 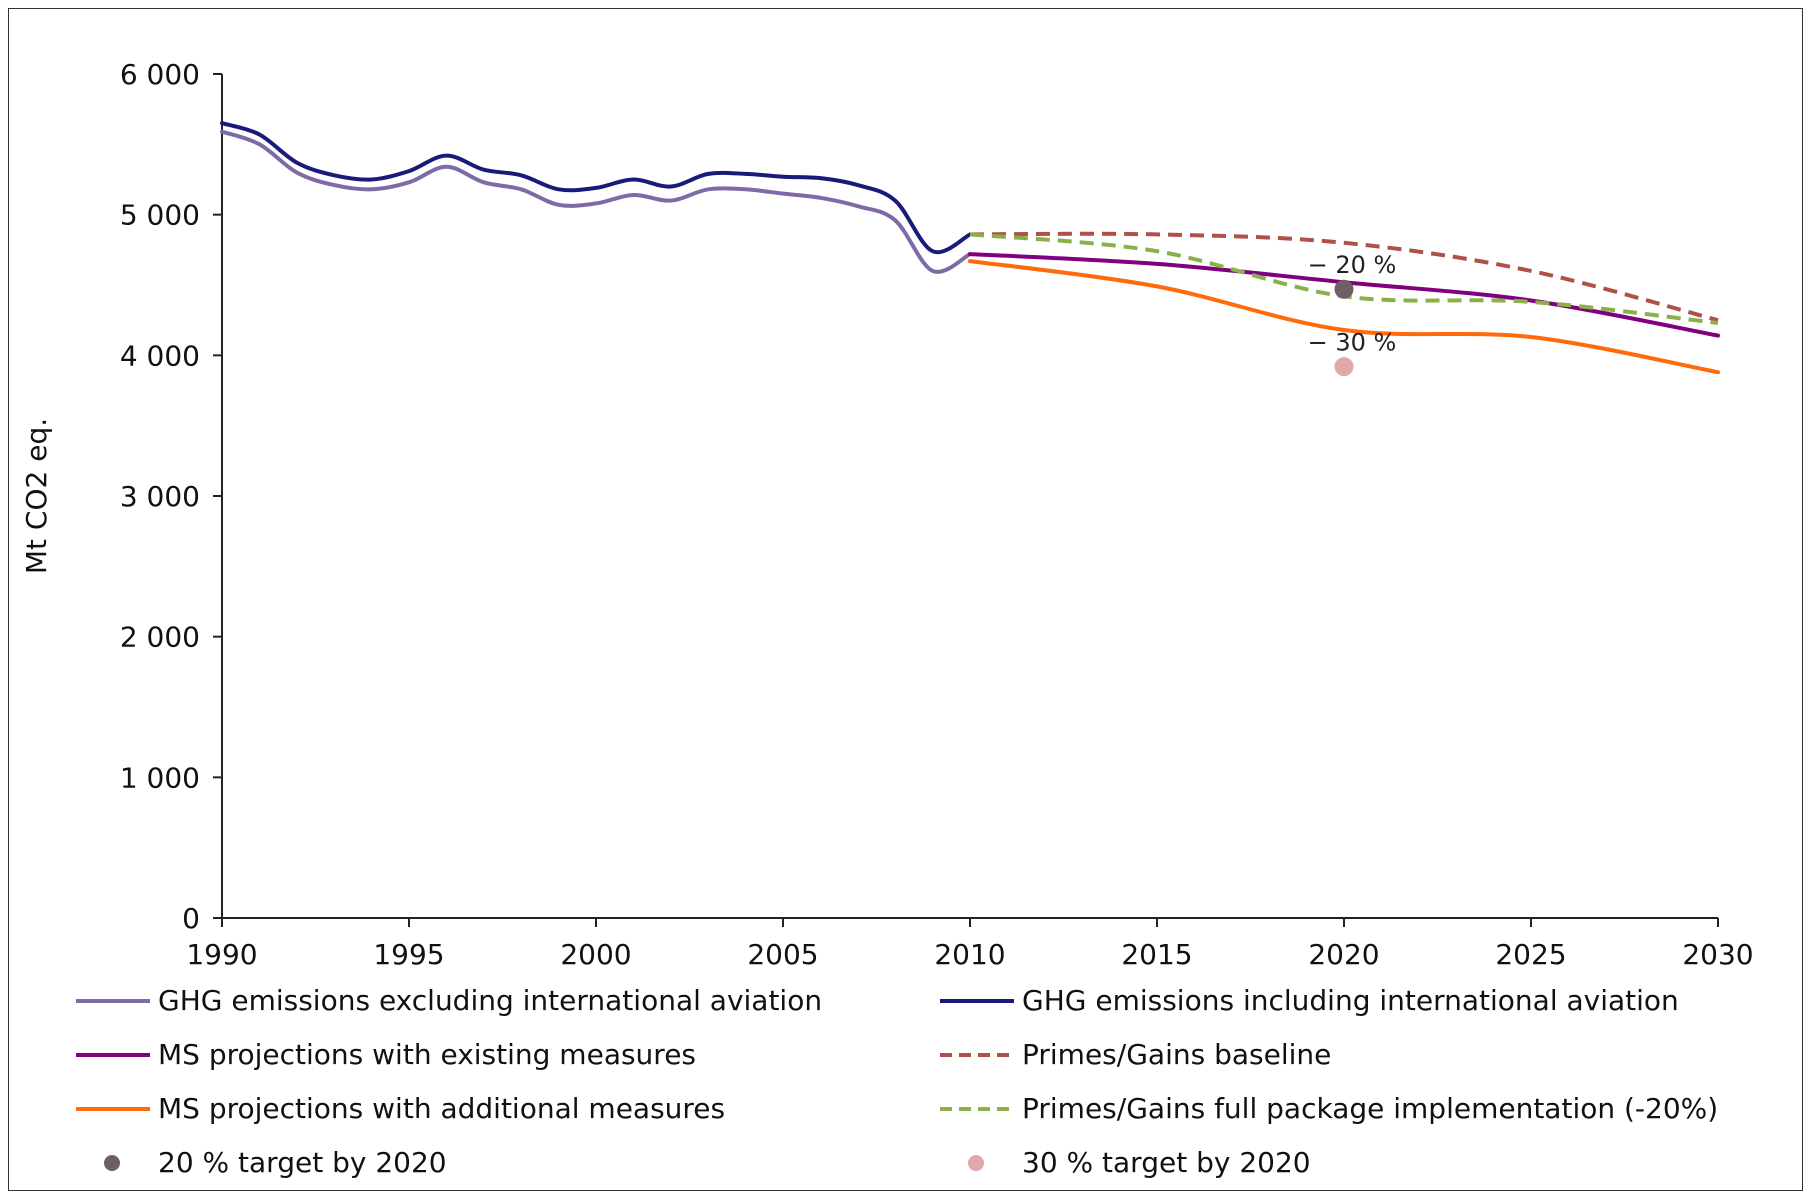 What do you see at coordinates (1352, 343) in the screenshot?
I see `target-point-label: − 30 %` at bounding box center [1352, 343].